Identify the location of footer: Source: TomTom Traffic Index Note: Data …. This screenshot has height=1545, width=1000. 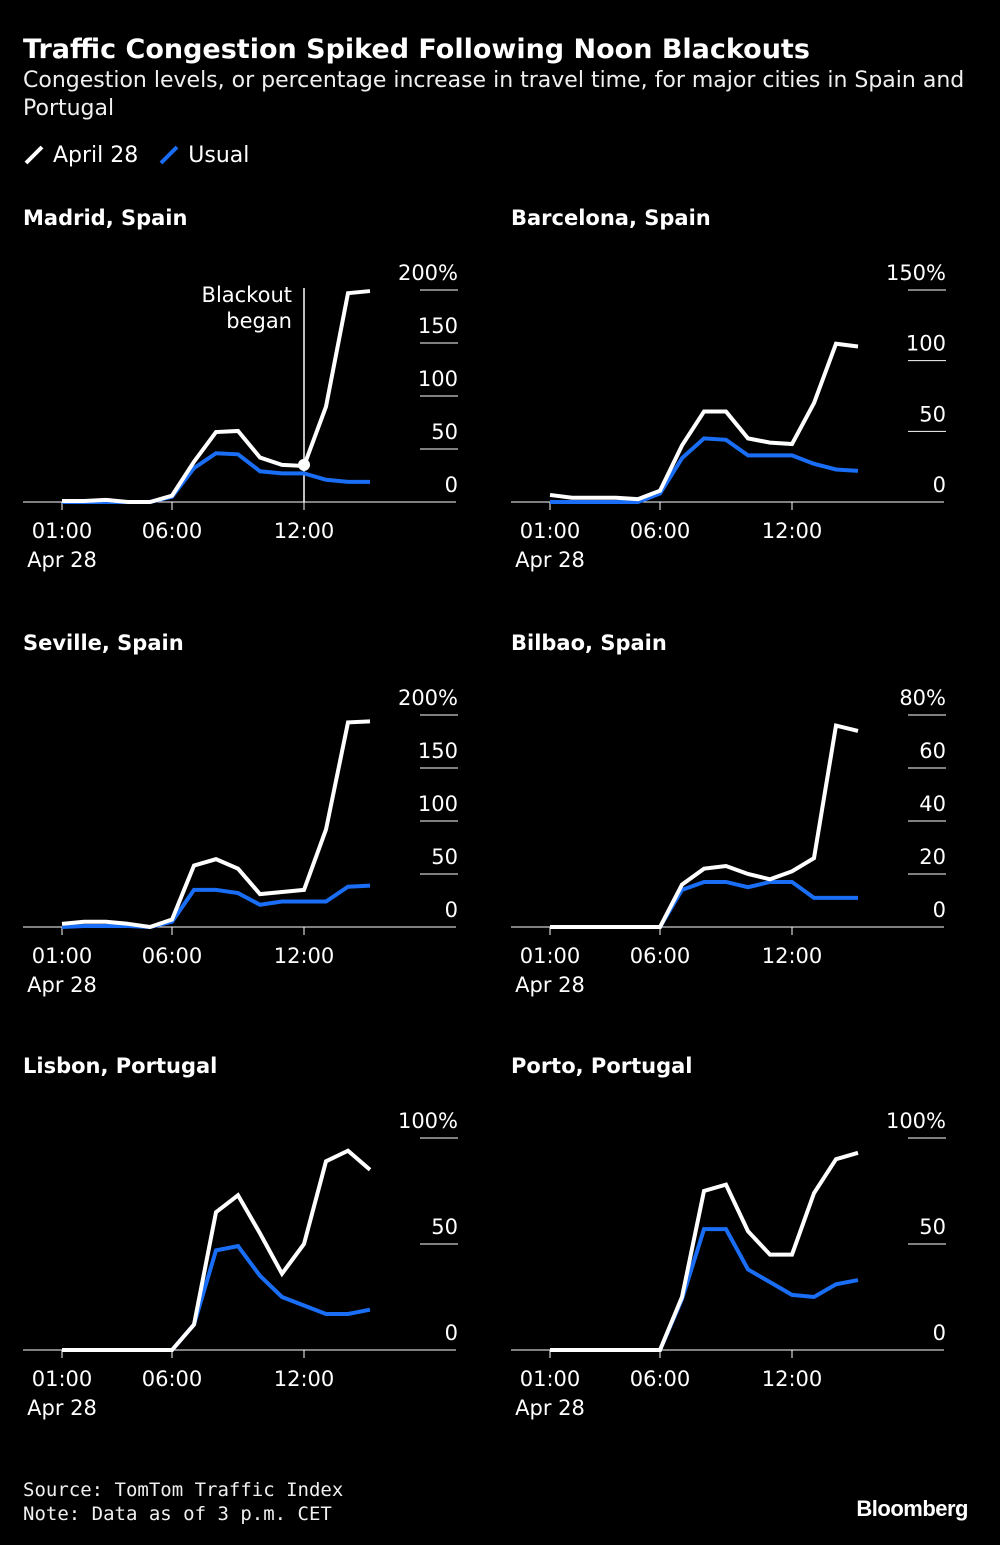
(183, 1502).